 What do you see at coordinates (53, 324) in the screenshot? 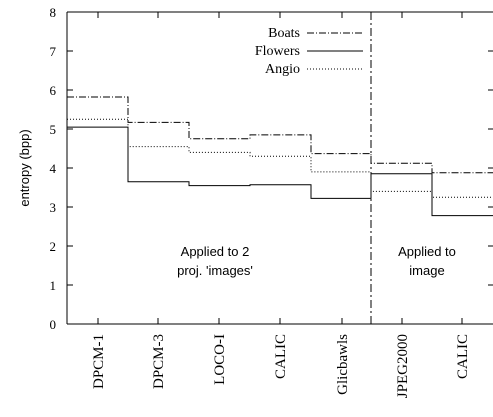
I see `y-tick-label-0: 0` at bounding box center [53, 324].